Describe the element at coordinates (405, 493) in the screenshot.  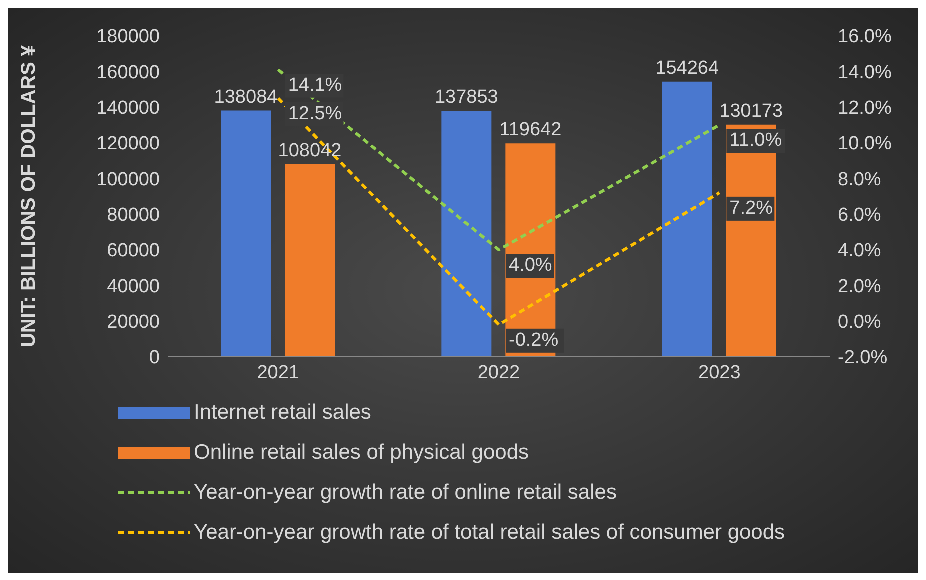
I see `legend-label: Year-on-year growth rate of online retail sales` at that location.